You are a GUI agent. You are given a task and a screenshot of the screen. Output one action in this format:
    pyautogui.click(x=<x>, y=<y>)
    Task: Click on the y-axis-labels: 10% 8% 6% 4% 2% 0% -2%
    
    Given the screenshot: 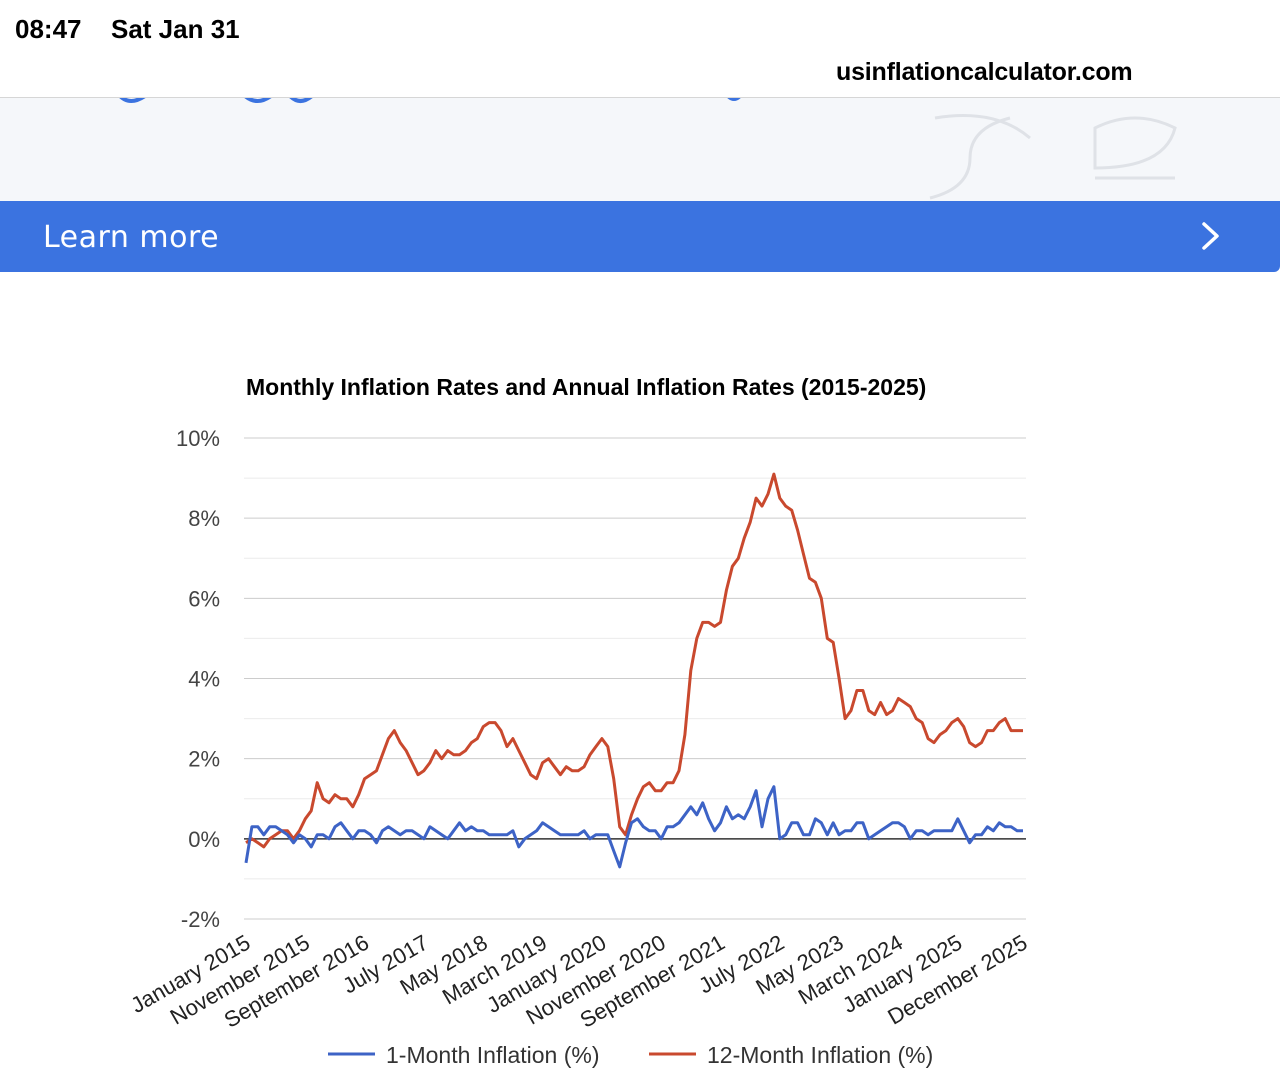 What is the action you would take?
    pyautogui.click(x=198, y=679)
    